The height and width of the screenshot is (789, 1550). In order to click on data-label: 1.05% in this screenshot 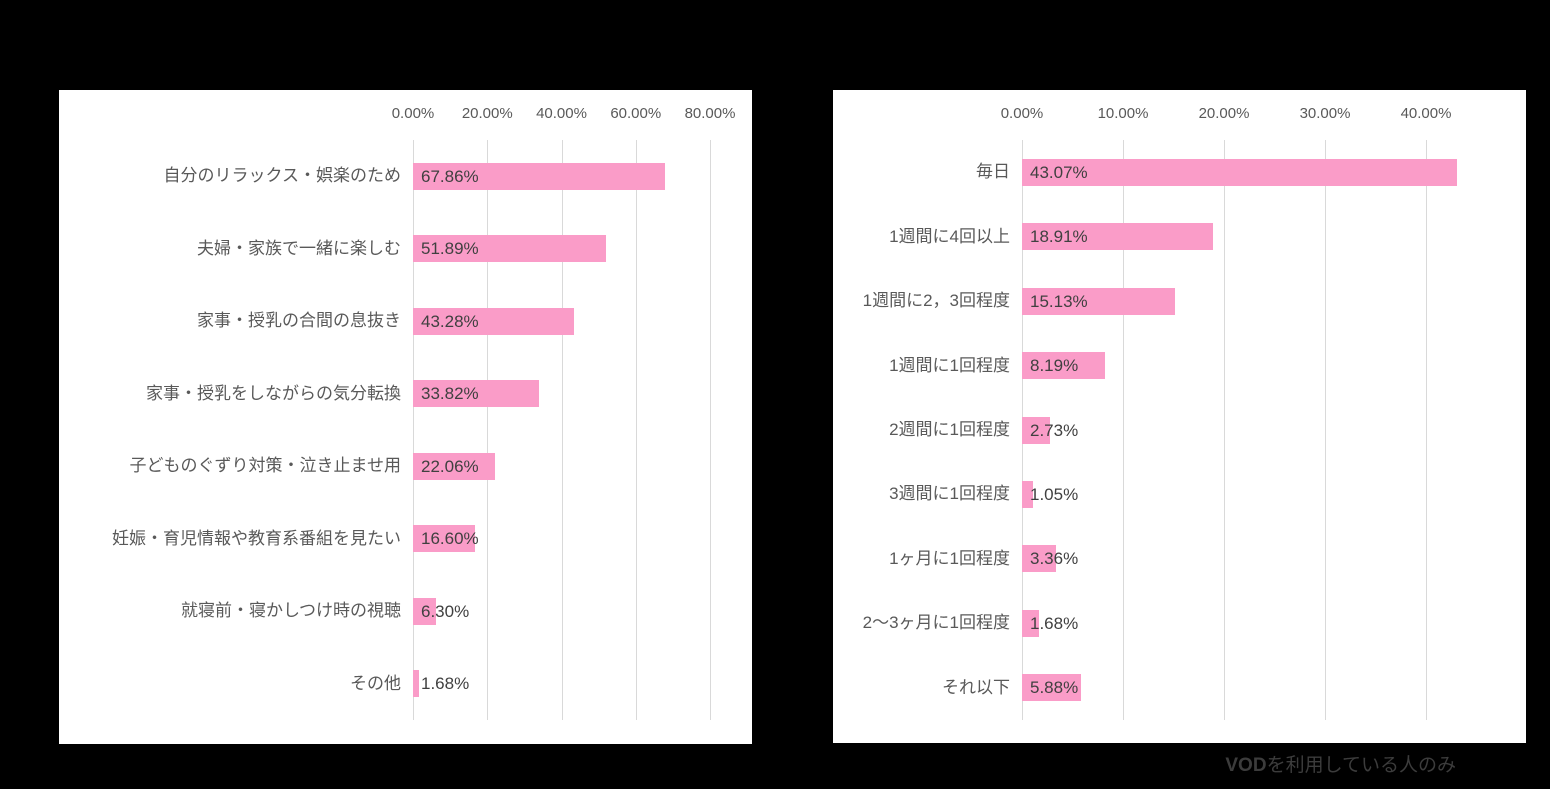, I will do `click(1054, 494)`.